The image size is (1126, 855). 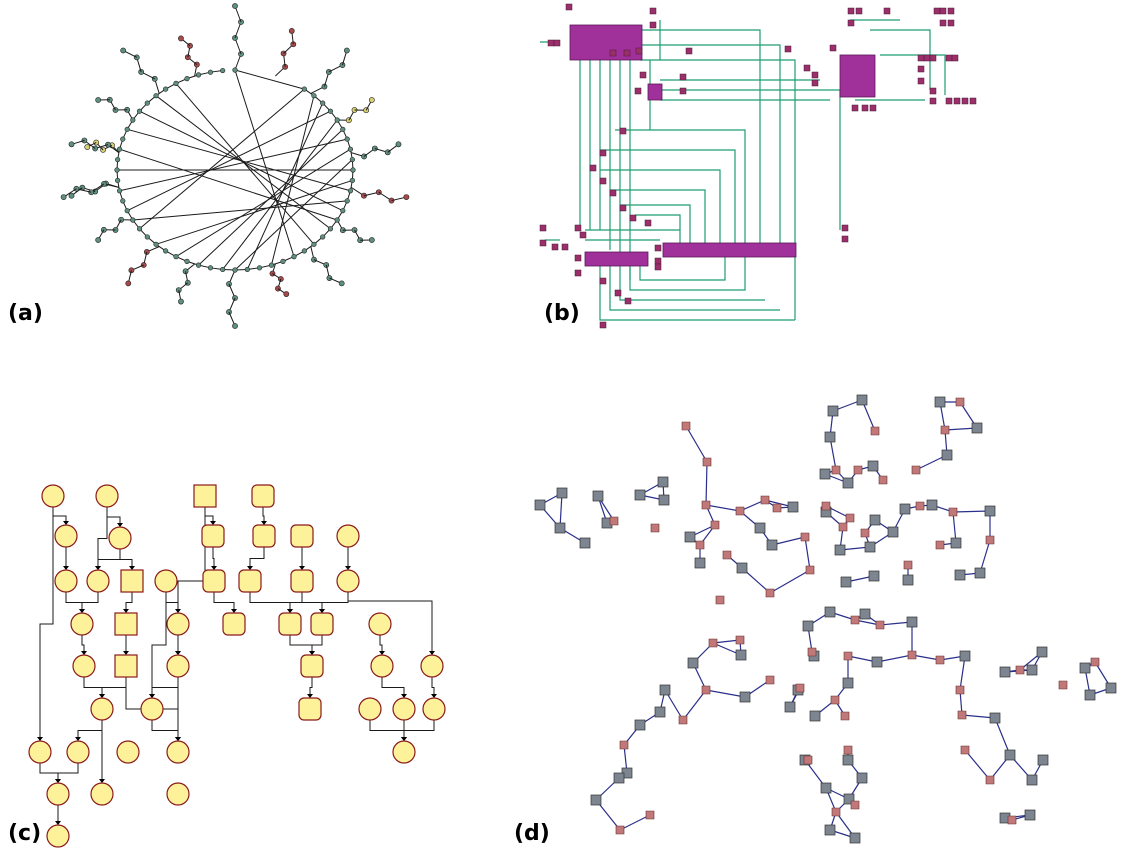 I want to click on panel-label-d: (d), so click(x=532, y=833).